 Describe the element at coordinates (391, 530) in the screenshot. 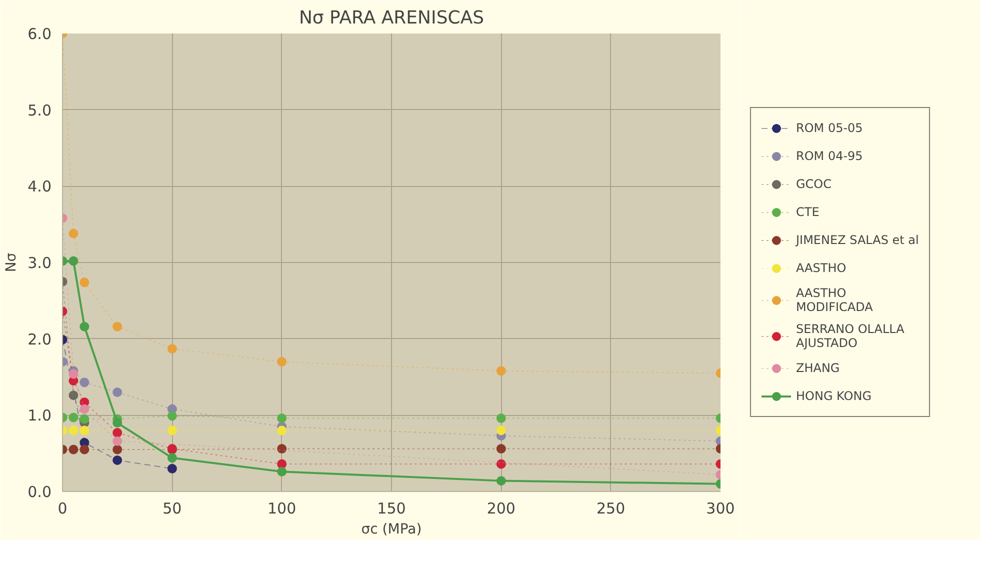

I see `x-axis-title: σc (MPa)` at that location.